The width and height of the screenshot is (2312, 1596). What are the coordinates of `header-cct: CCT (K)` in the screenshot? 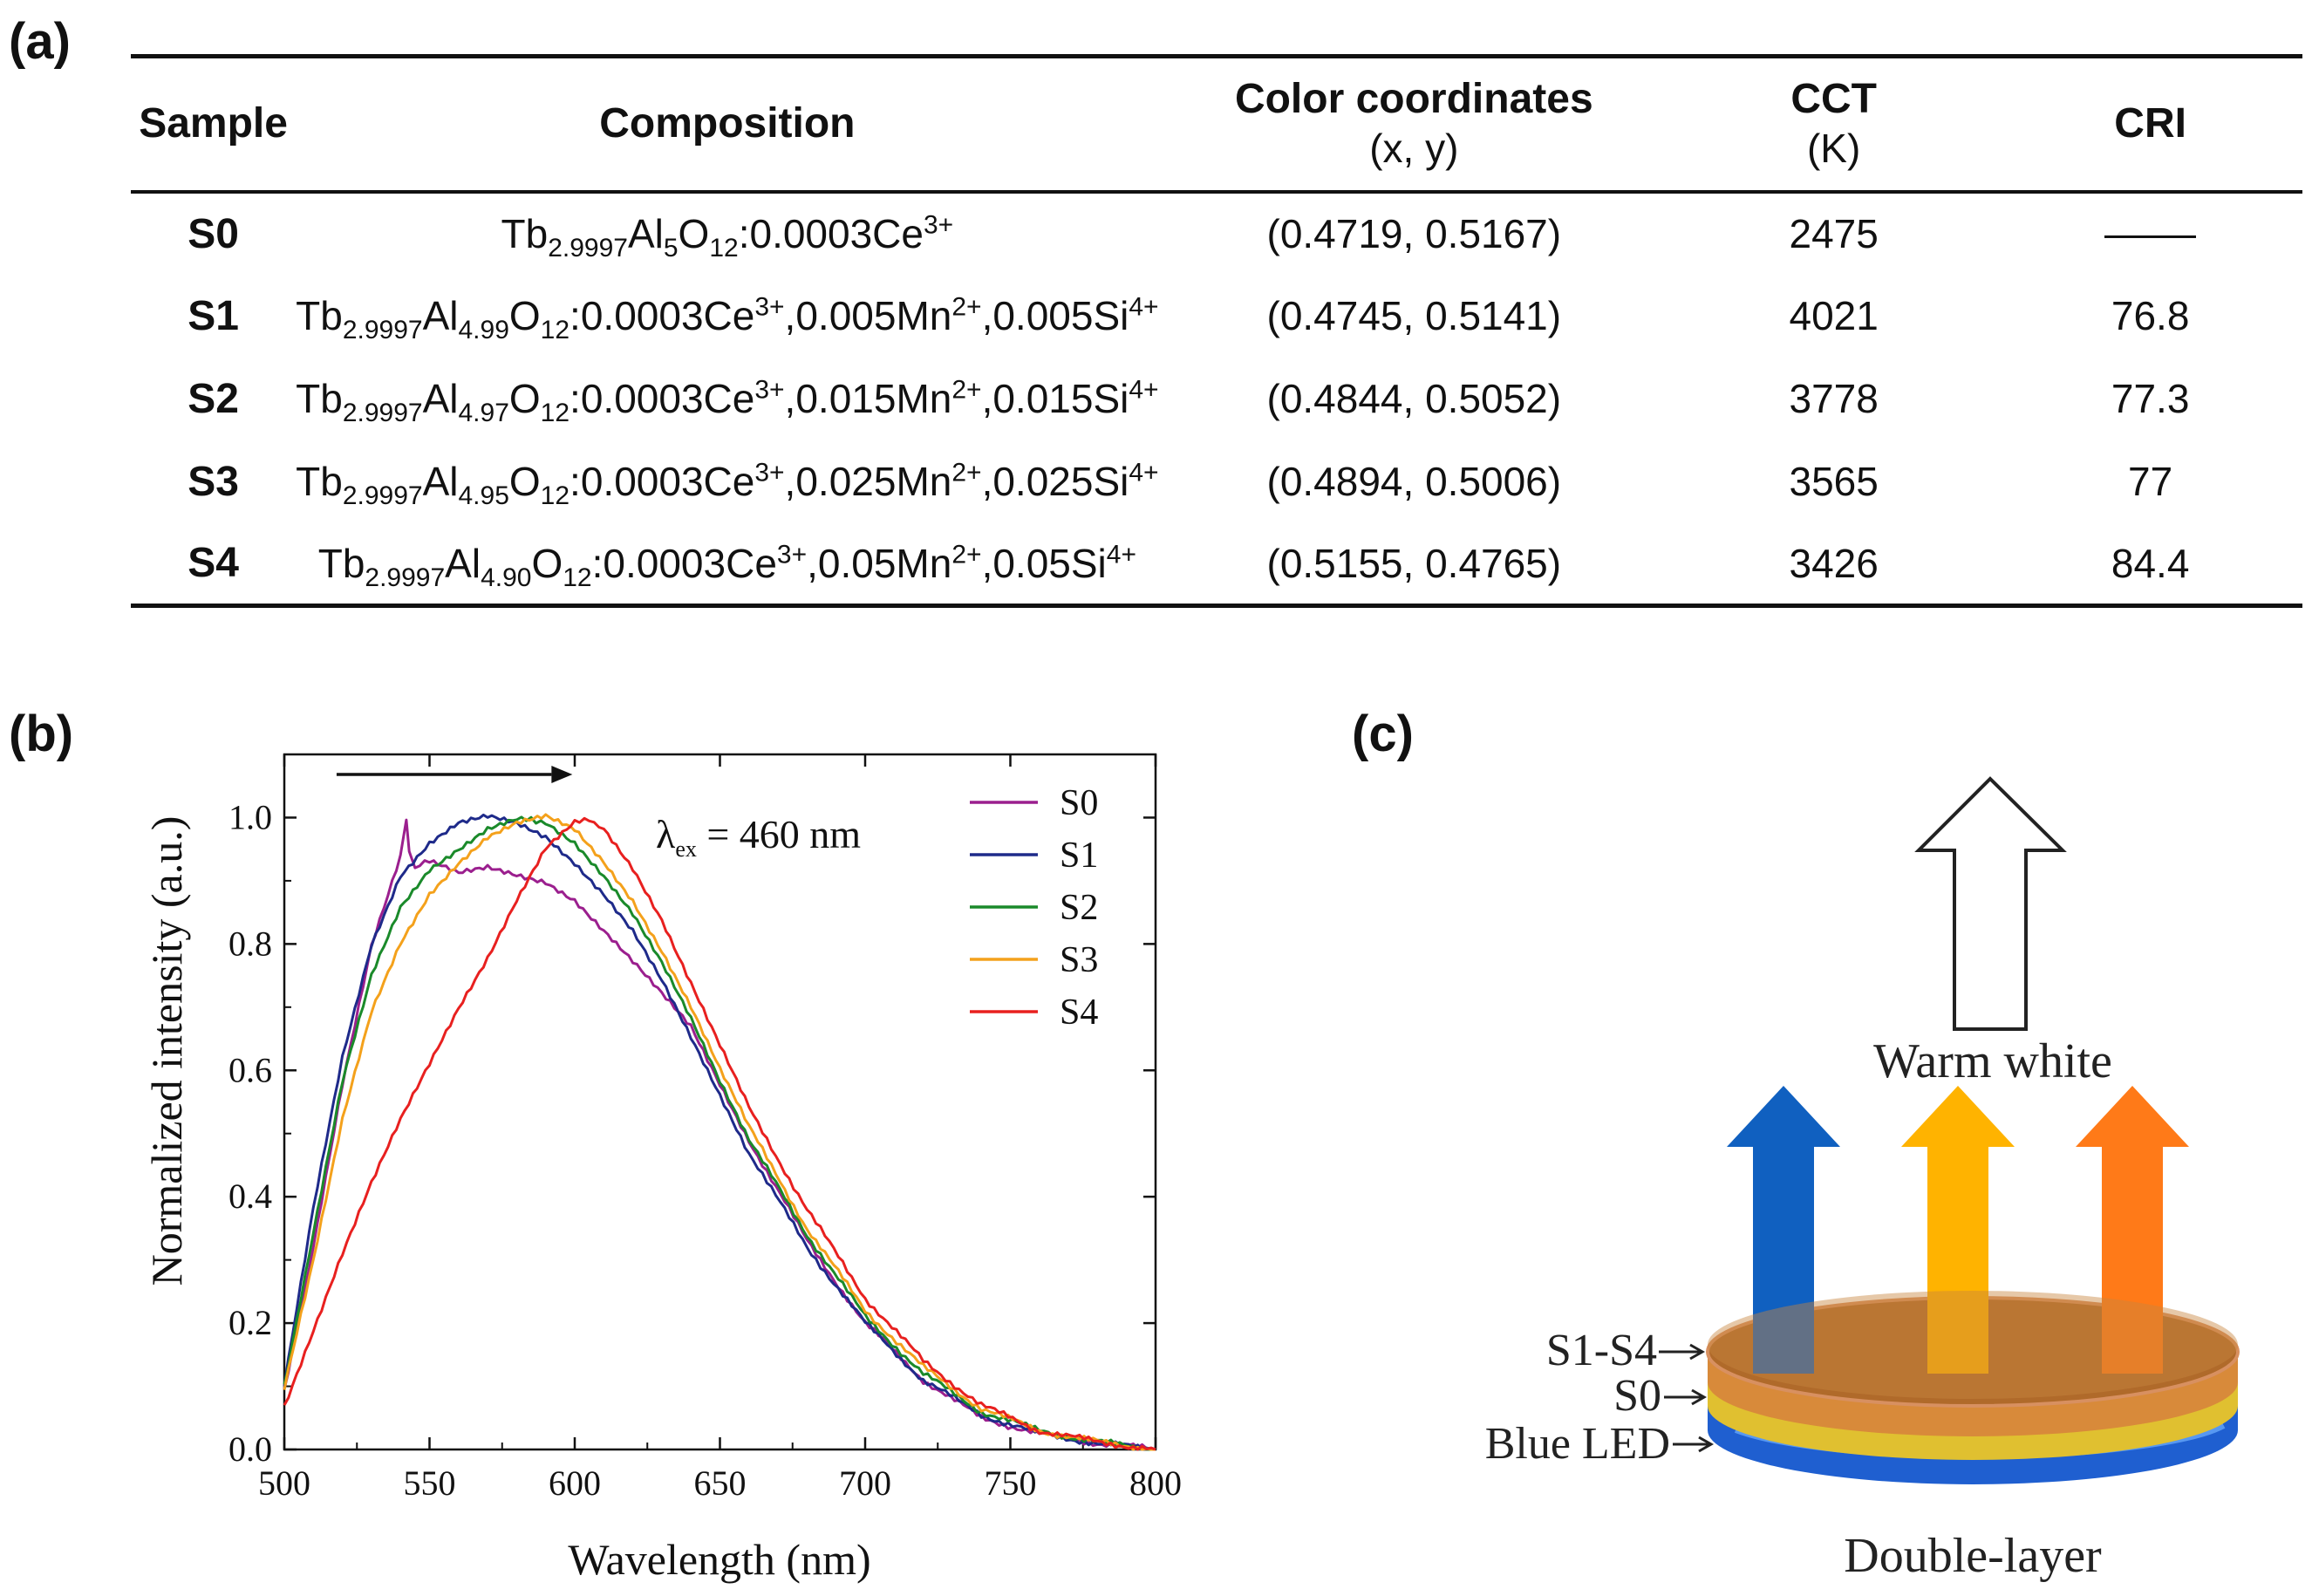 It's located at (1834, 124).